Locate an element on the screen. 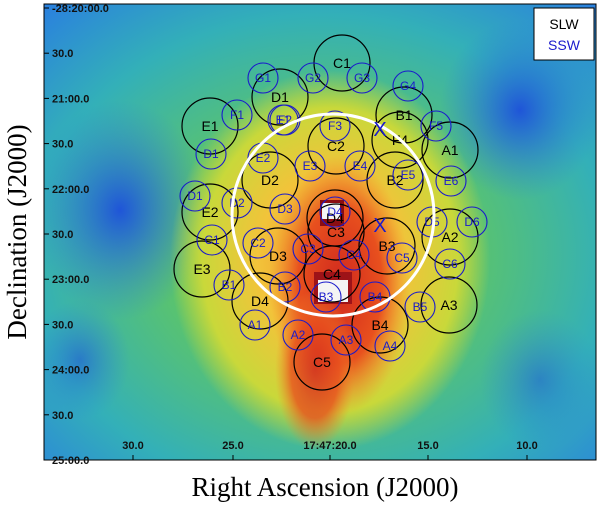 This screenshot has width=600, height=505. slw-detector-label: D1 is located at coordinates (280, 97).